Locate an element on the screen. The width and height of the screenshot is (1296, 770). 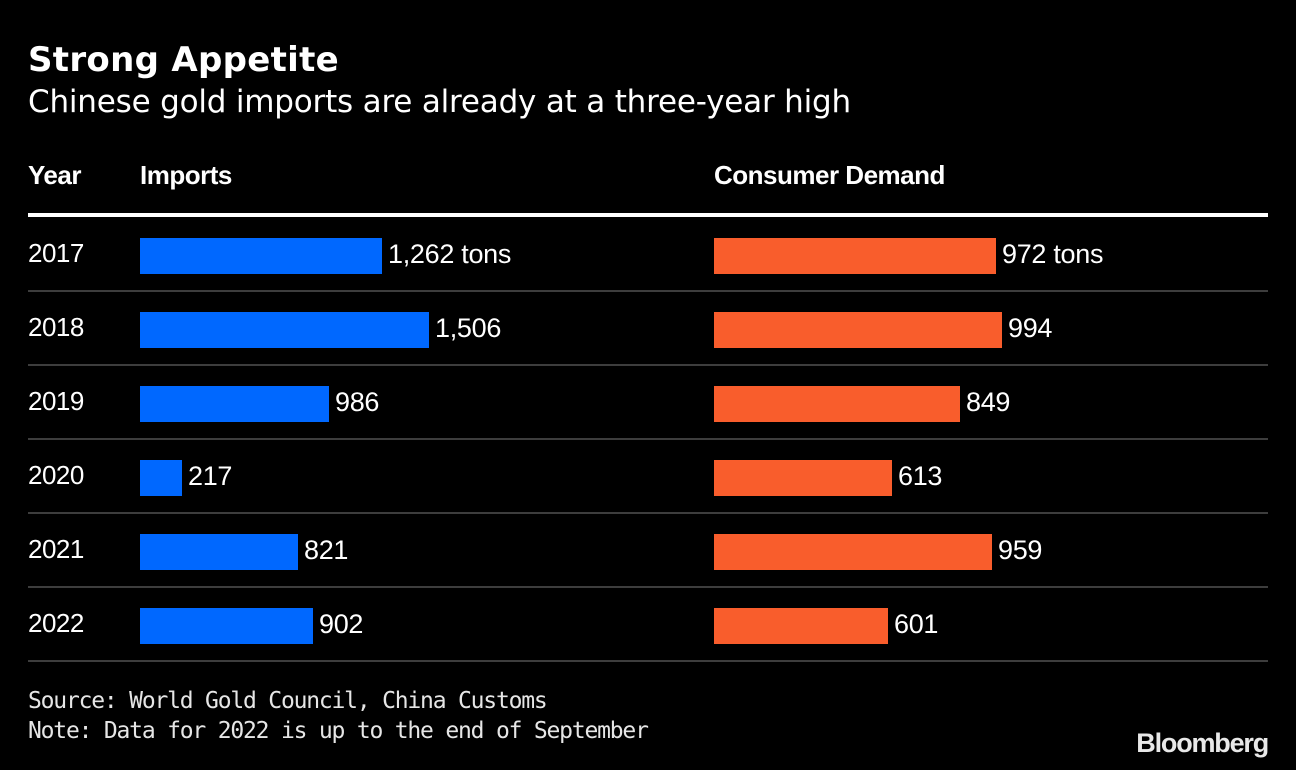
column-header-imports: Imports is located at coordinates (186, 175).